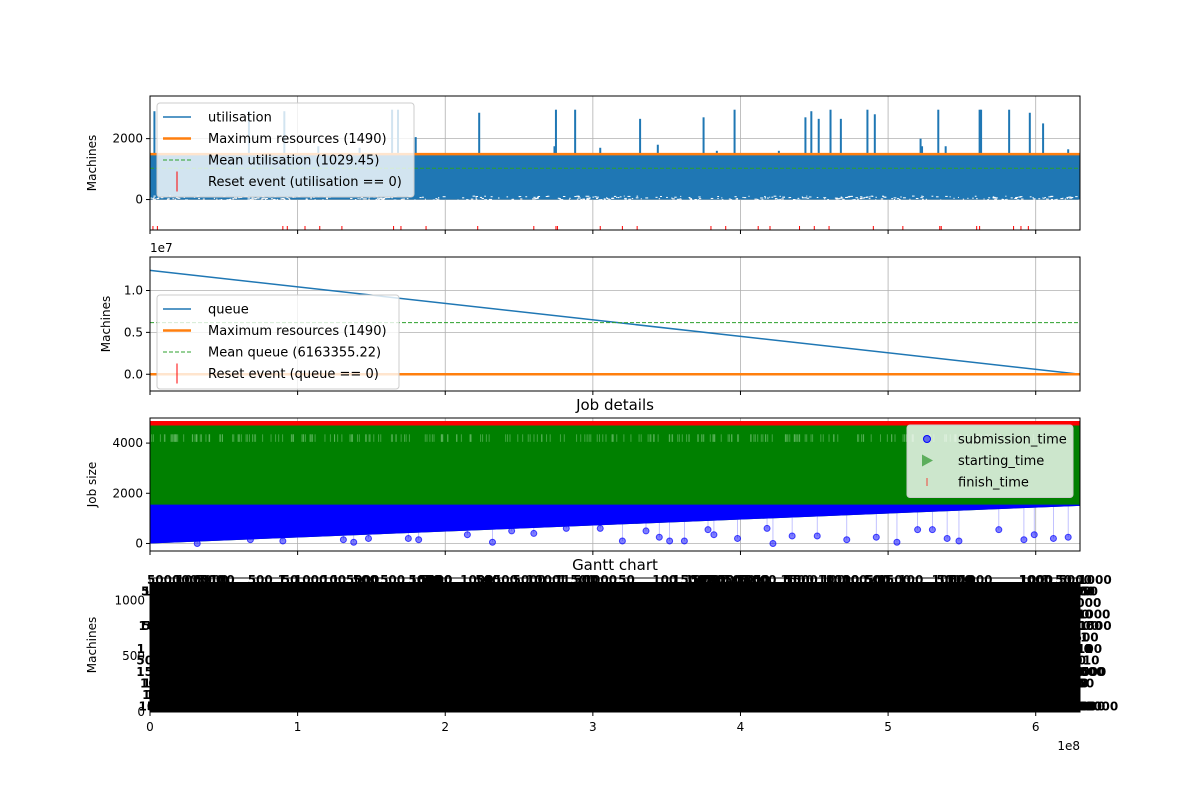 This screenshot has width=1200, height=800. What do you see at coordinates (1089, 672) in the screenshot?
I see `gantt-overlap-text: 1500` at bounding box center [1089, 672].